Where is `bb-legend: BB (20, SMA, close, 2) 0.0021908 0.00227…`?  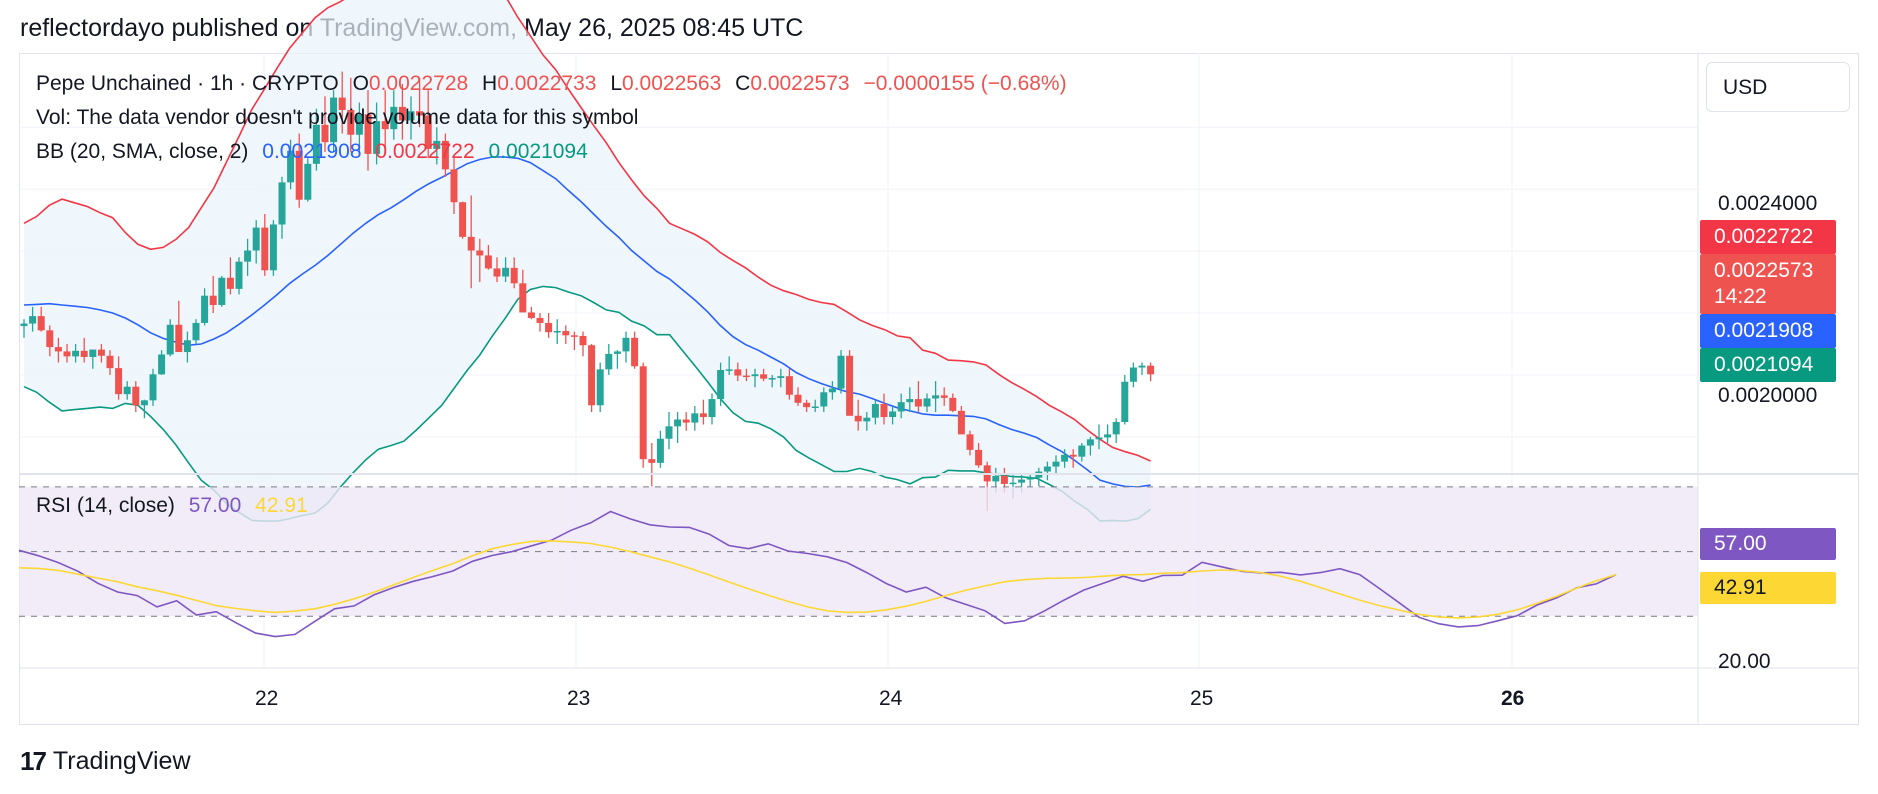
bb-legend: BB (20, SMA, close, 2) 0.0021908 0.00227… is located at coordinates (316, 152).